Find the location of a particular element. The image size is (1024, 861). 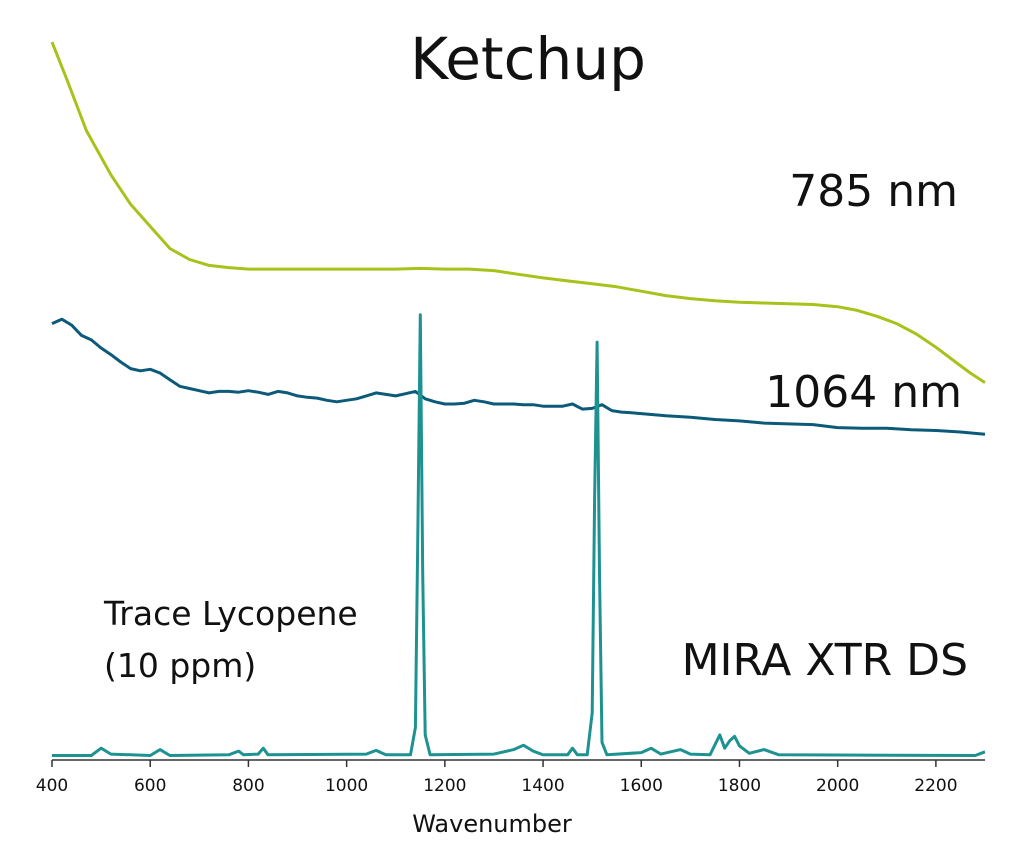

x-axis: 400 600 800 1000 1200 1400 1600 1800 2000 2200 is located at coordinates (510, 777).